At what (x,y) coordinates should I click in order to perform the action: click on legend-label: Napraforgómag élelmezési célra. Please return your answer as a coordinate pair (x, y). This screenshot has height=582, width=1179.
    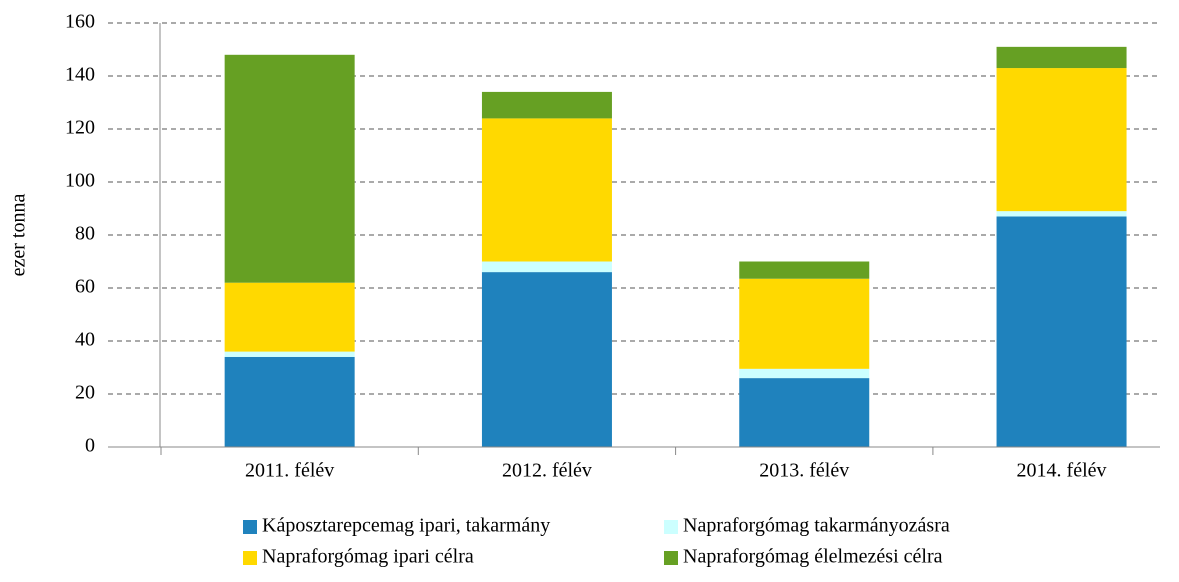
    Looking at the image, I should click on (813, 557).